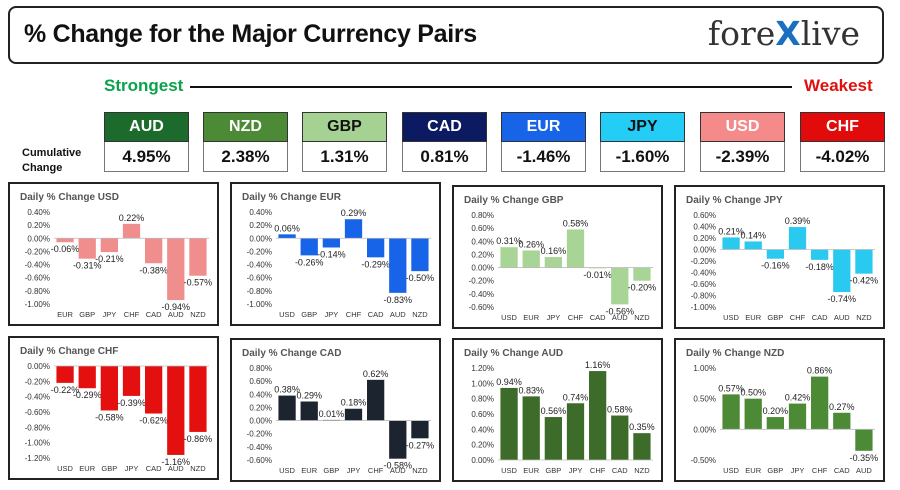 The height and width of the screenshot is (490, 900). Describe the element at coordinates (259, 434) in the screenshot. I see `y-tick-label: -0.20%` at that location.